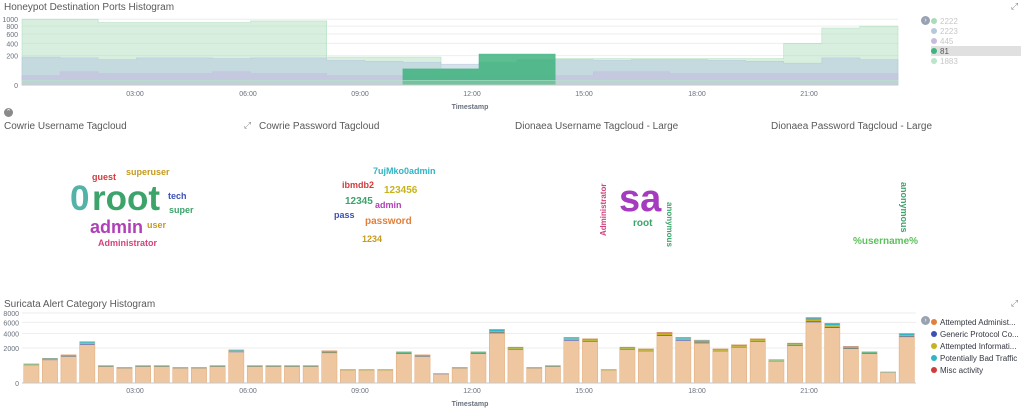  What do you see at coordinates (976, 31) in the screenshot?
I see `legend-item: 2223` at bounding box center [976, 31].